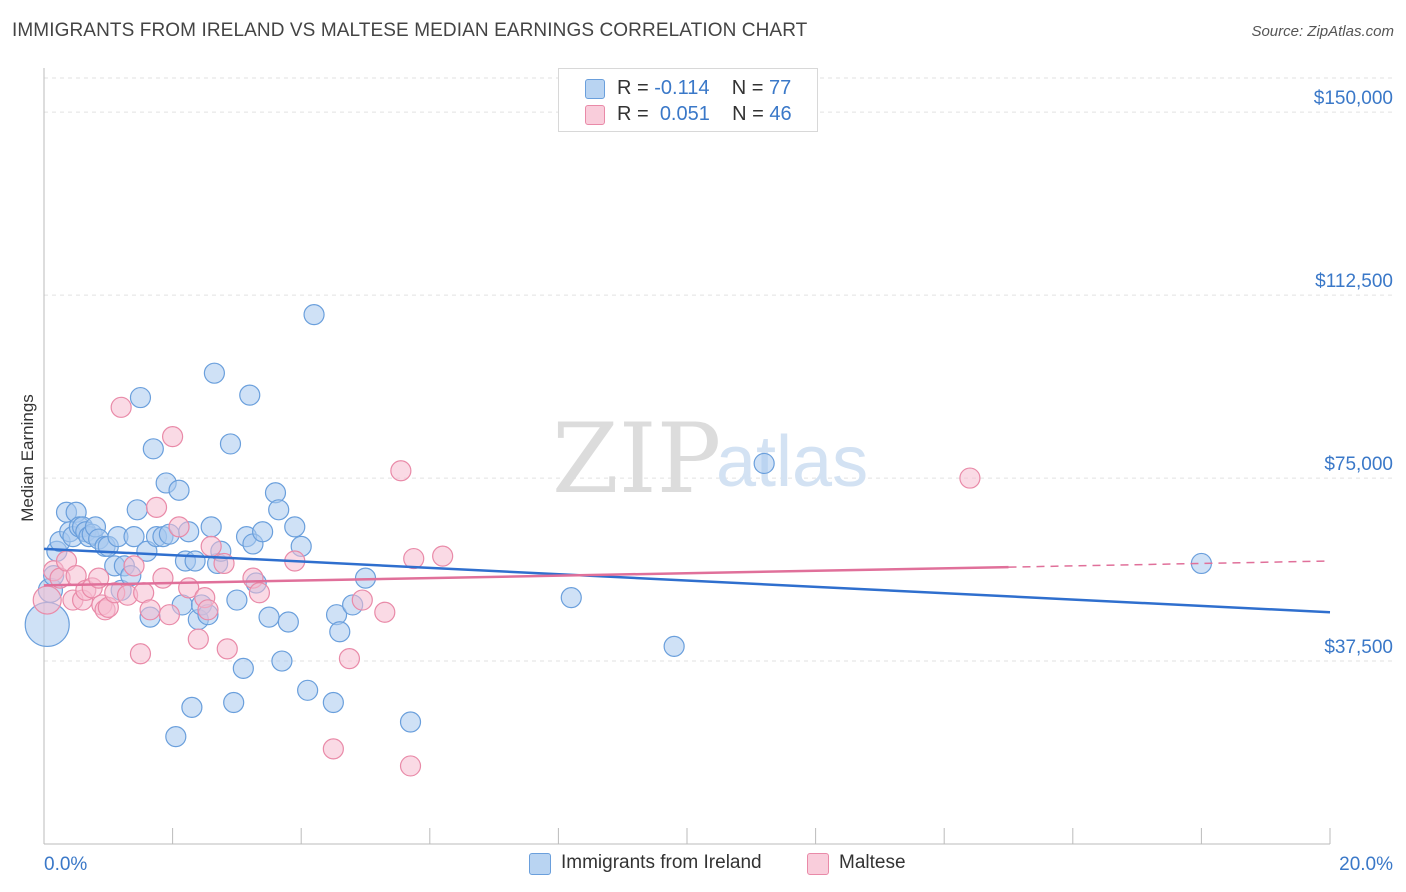 Image resolution: width=1406 pixels, height=892 pixels. What do you see at coordinates (595, 89) in the screenshot?
I see `legend-swatch-blue` at bounding box center [595, 89].